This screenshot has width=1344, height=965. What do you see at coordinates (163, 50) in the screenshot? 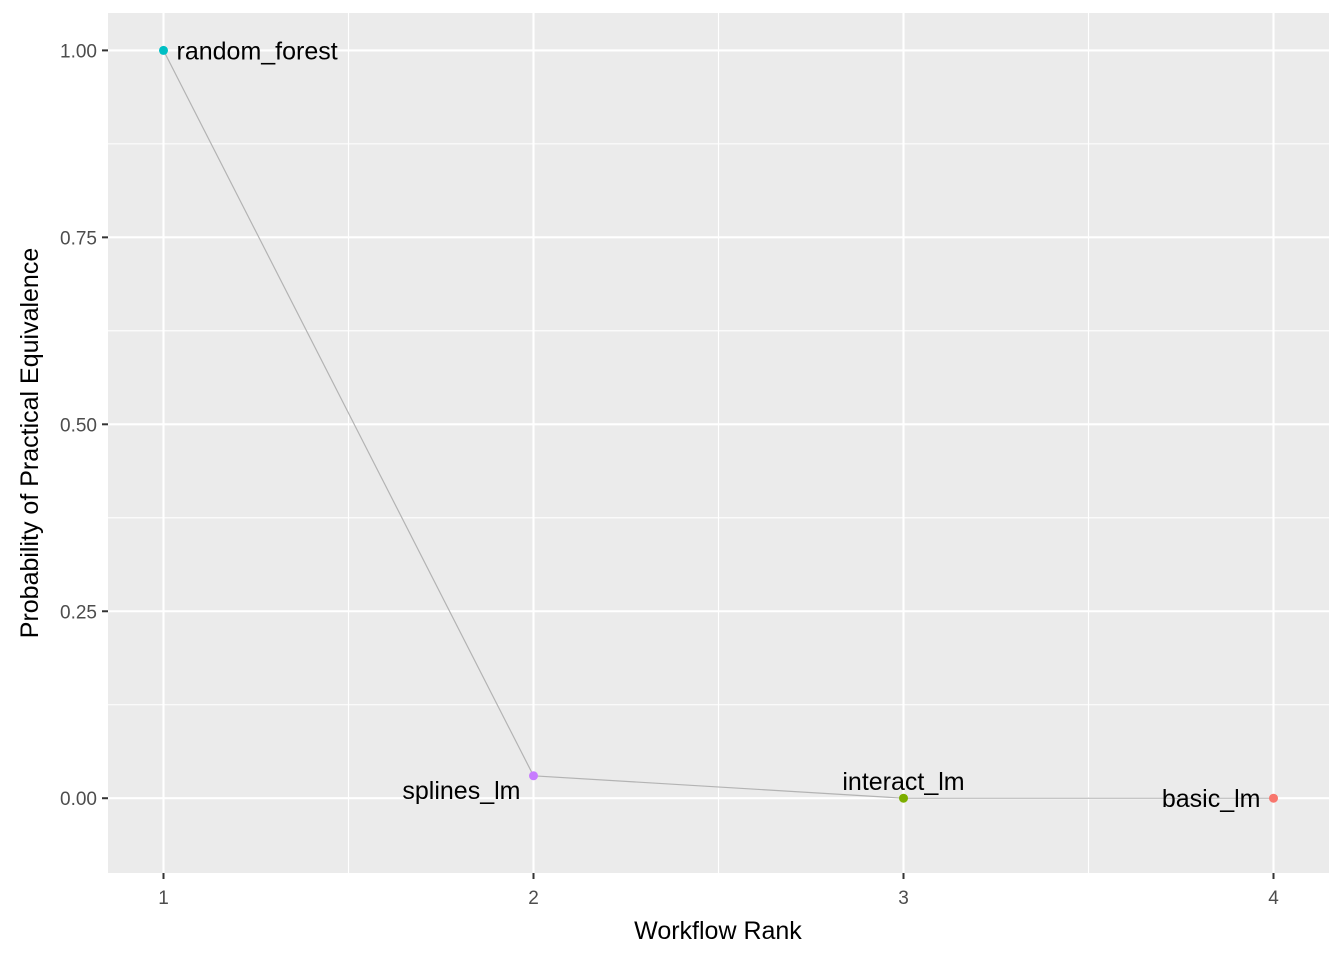
I see `data-point-random-forest` at bounding box center [163, 50].